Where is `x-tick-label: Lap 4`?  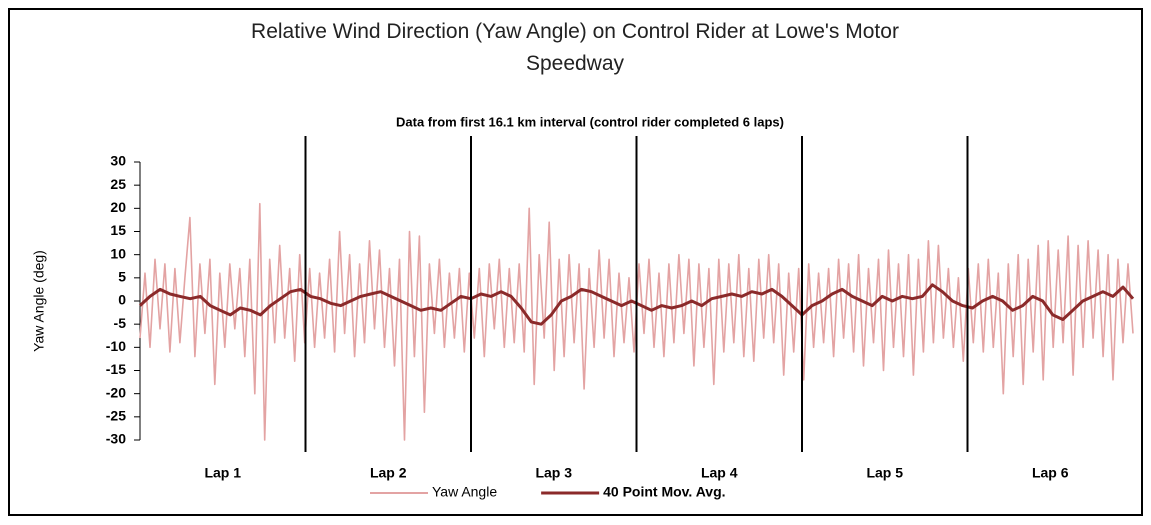 x-tick-label: Lap 4 is located at coordinates (719, 473).